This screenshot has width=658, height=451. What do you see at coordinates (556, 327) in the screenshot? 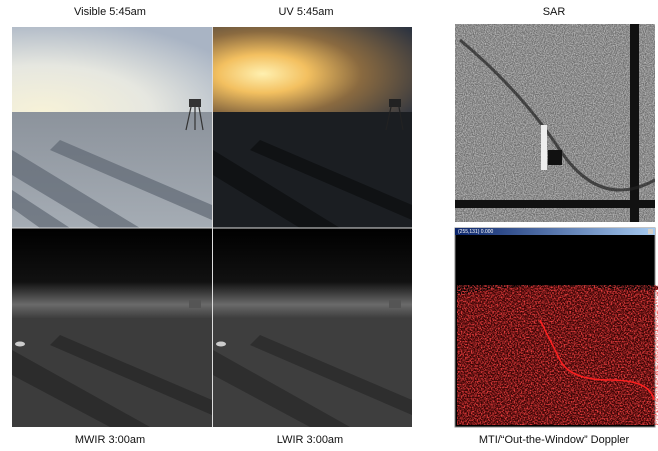
I see `mti-window: (255,131) 0.000` at bounding box center [556, 327].